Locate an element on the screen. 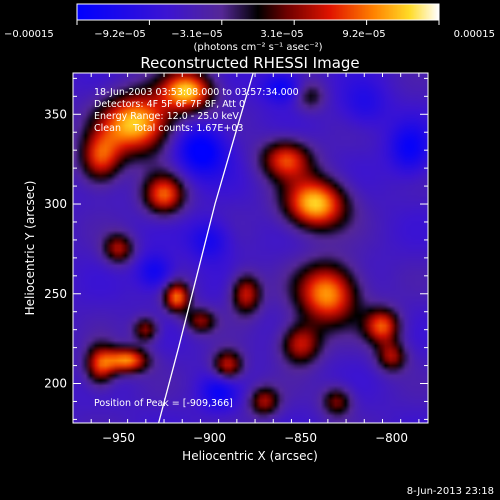 The image size is (500, 500). y-tick-label-2: 300 is located at coordinates (55, 204).